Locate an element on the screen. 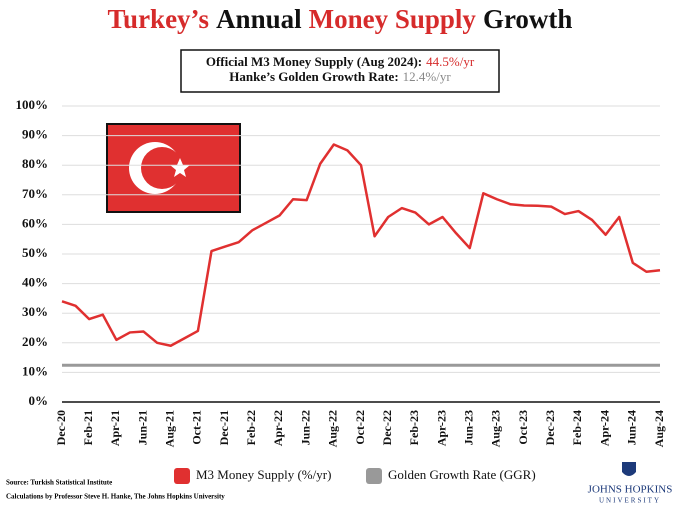 The width and height of the screenshot is (680, 509). annotation-label: Official M3 Money Supply (Aug 2024): is located at coordinates (314, 61).